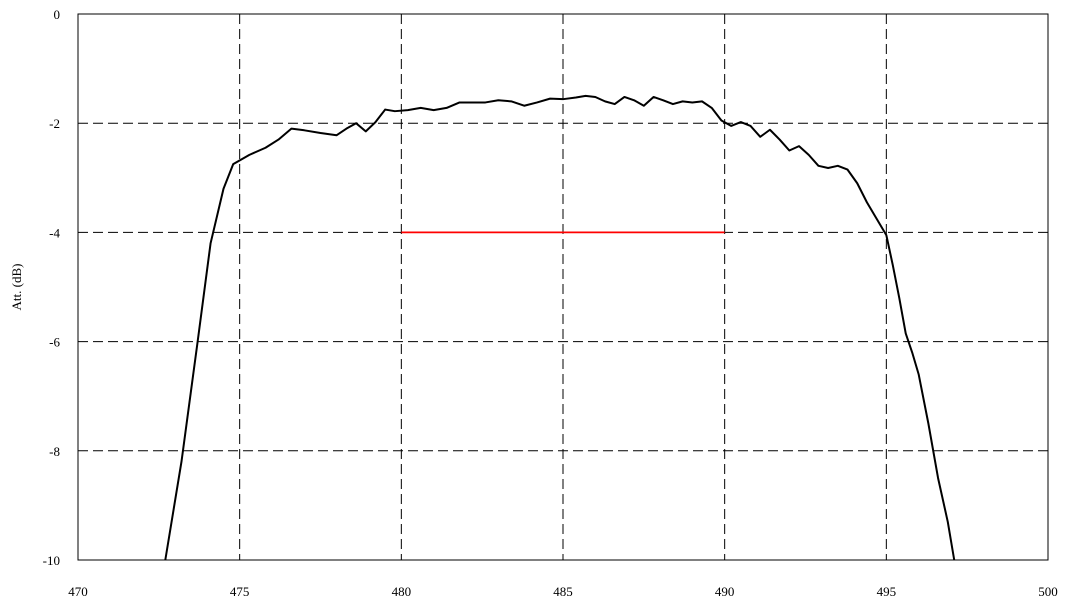  What do you see at coordinates (402, 591) in the screenshot?
I see `x-tick-label: 480` at bounding box center [402, 591].